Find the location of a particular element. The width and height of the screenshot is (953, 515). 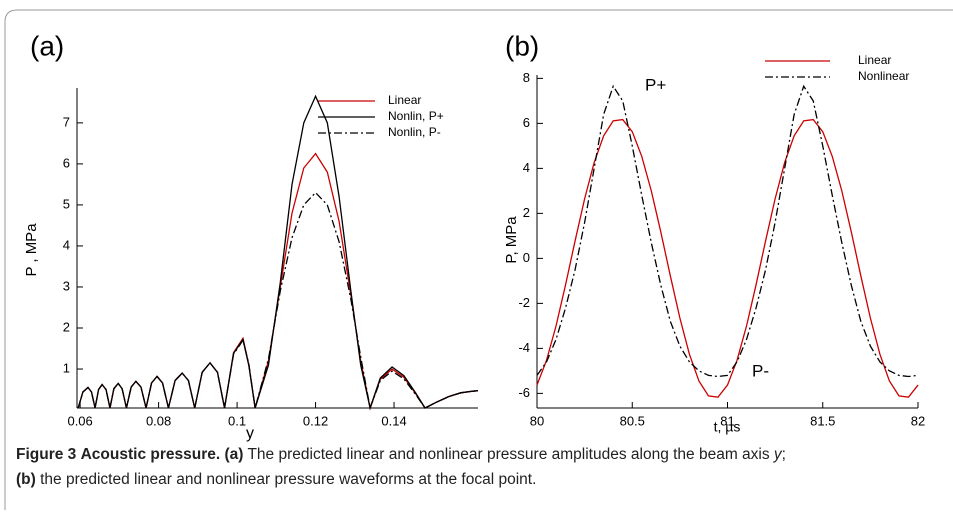

x-tick-label: 0.06 is located at coordinates (79, 420).